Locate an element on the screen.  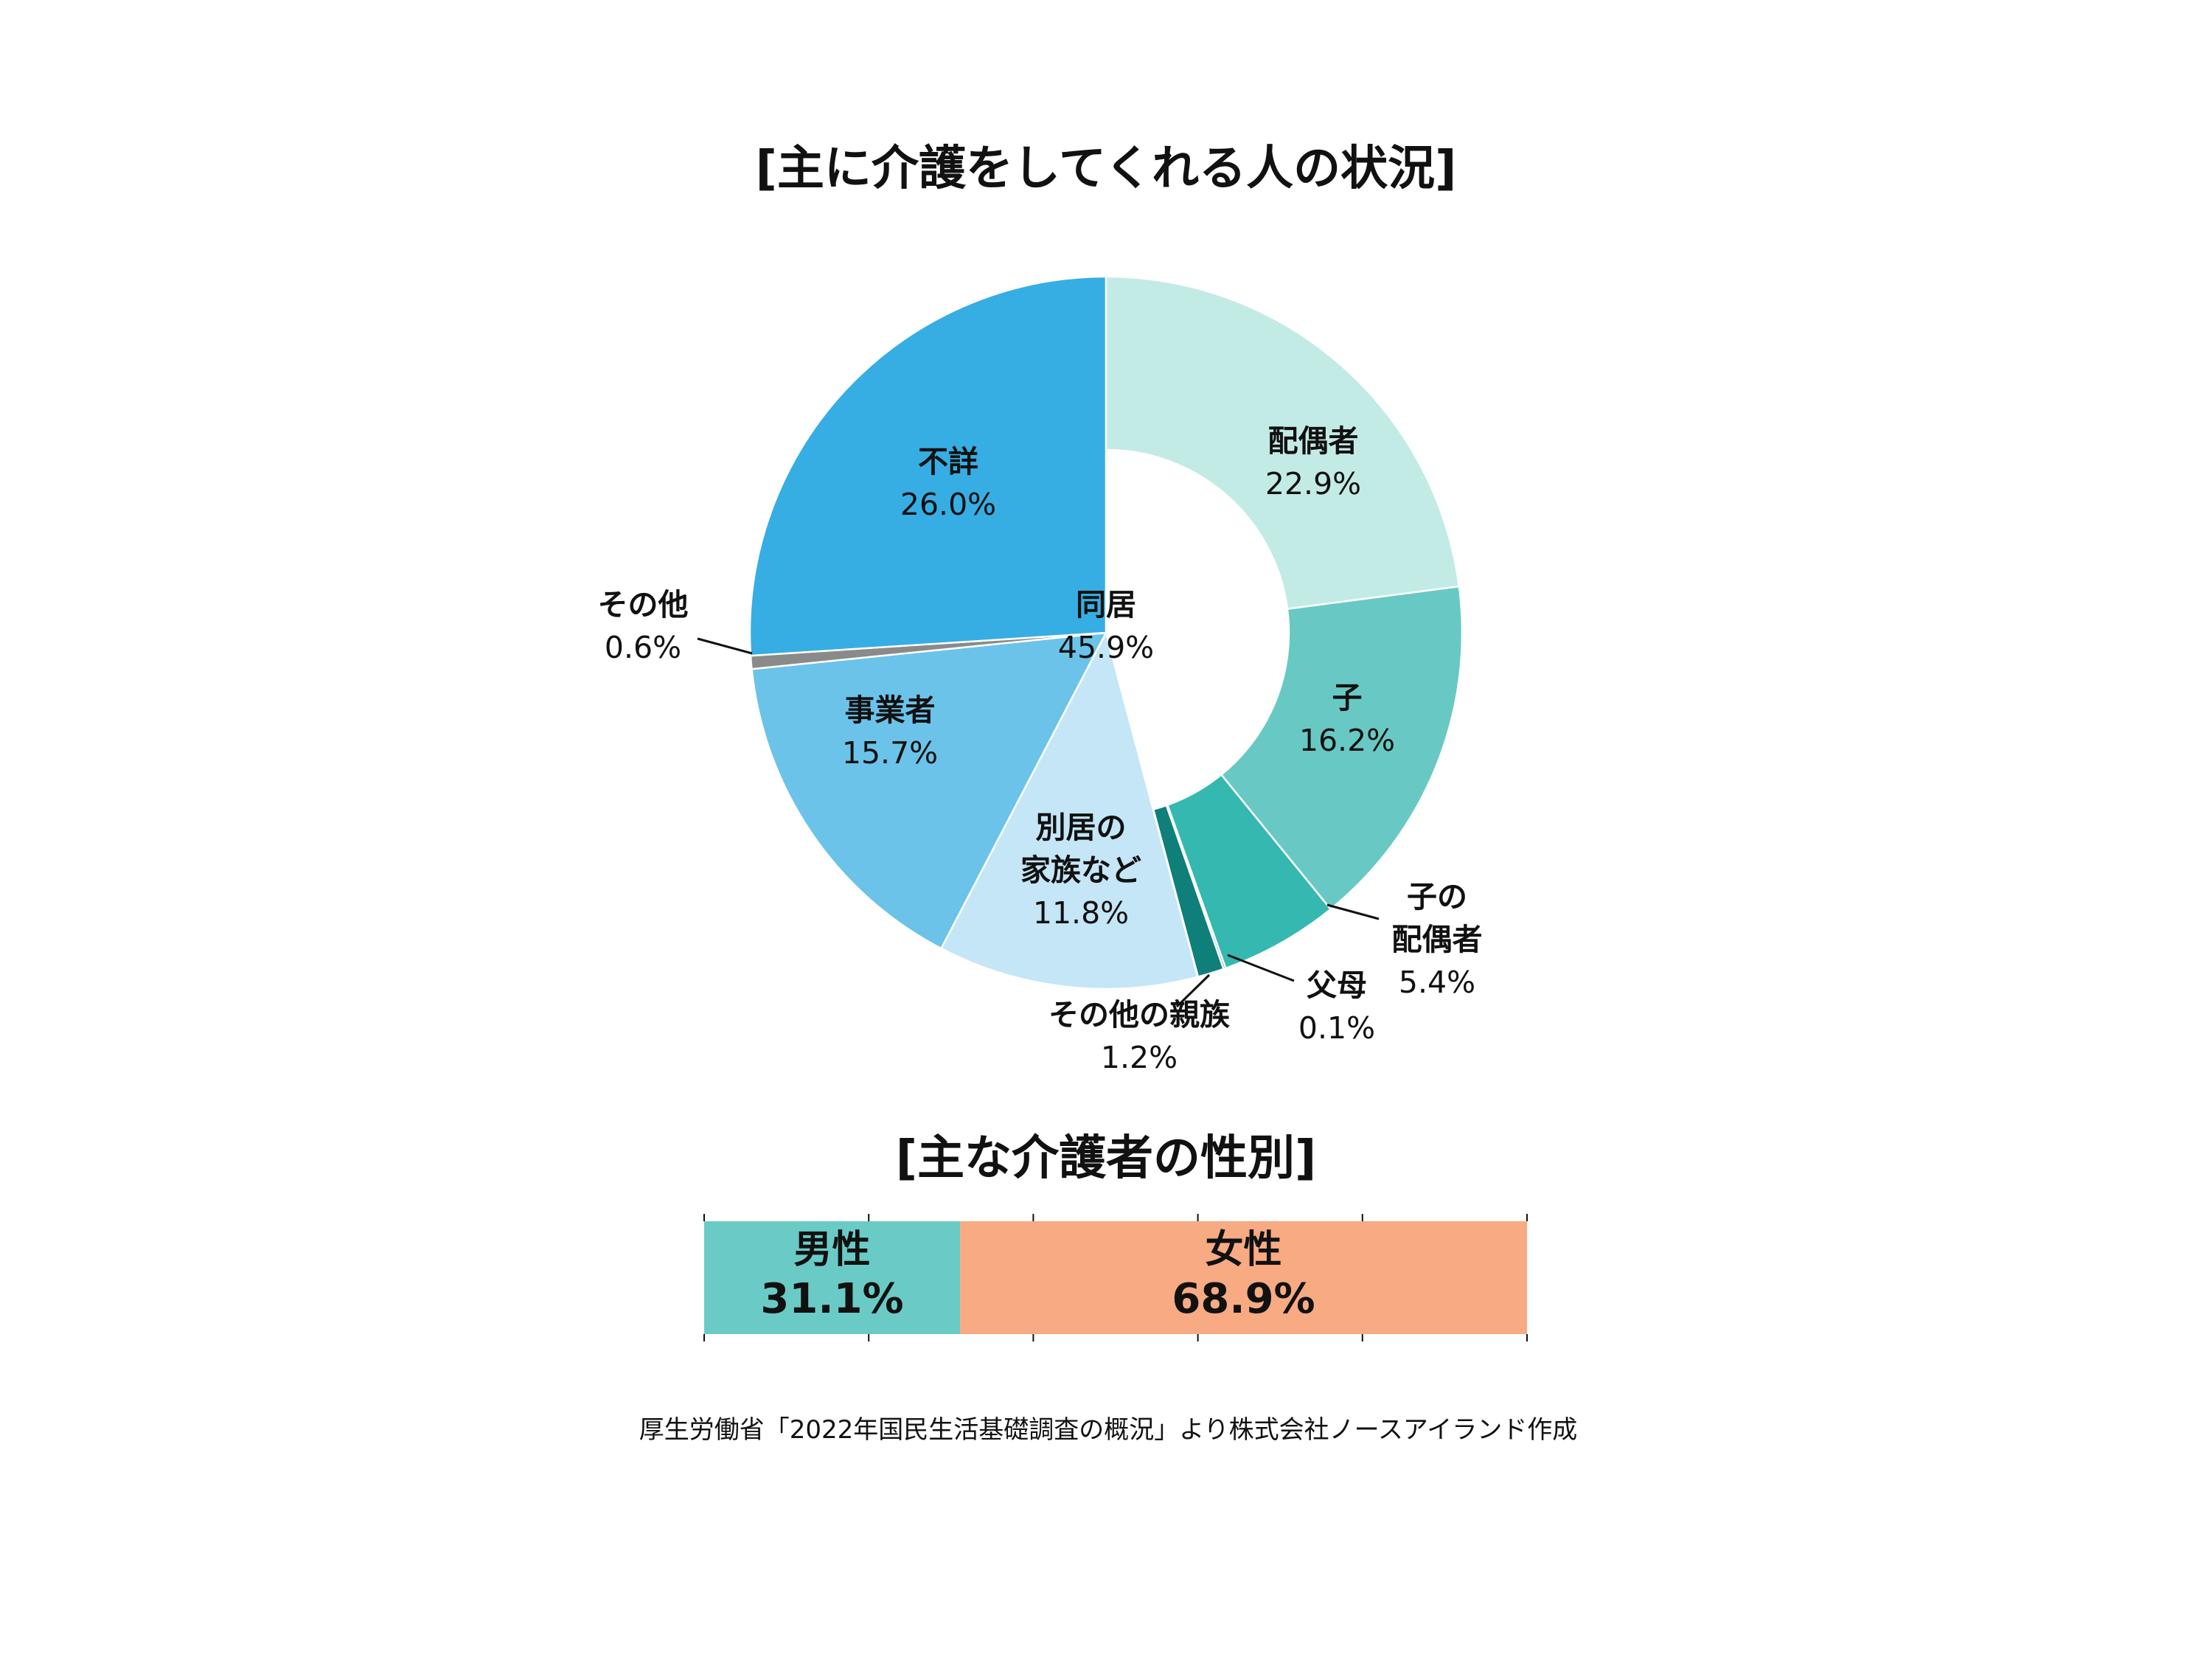
slice-value-1: 16.2% is located at coordinates (1347, 740).